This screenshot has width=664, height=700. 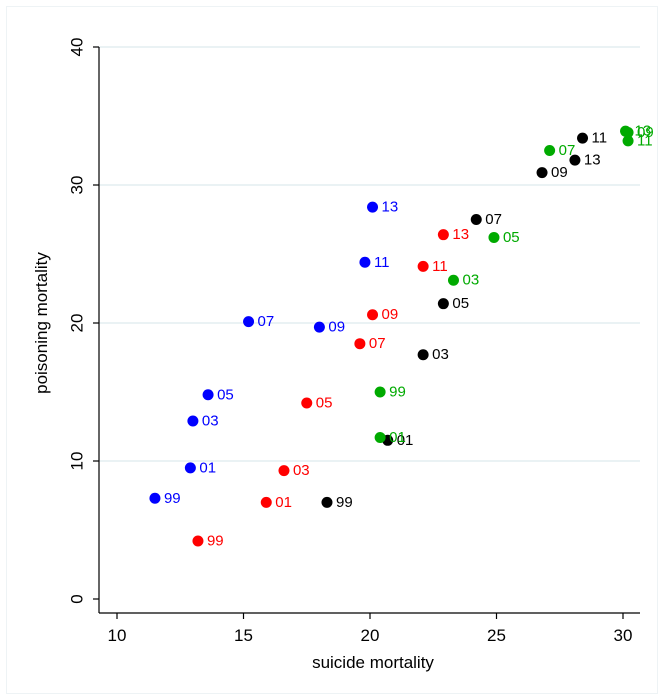 What do you see at coordinates (377, 343) in the screenshot?
I see `point-label-s1-07: 07` at bounding box center [377, 343].